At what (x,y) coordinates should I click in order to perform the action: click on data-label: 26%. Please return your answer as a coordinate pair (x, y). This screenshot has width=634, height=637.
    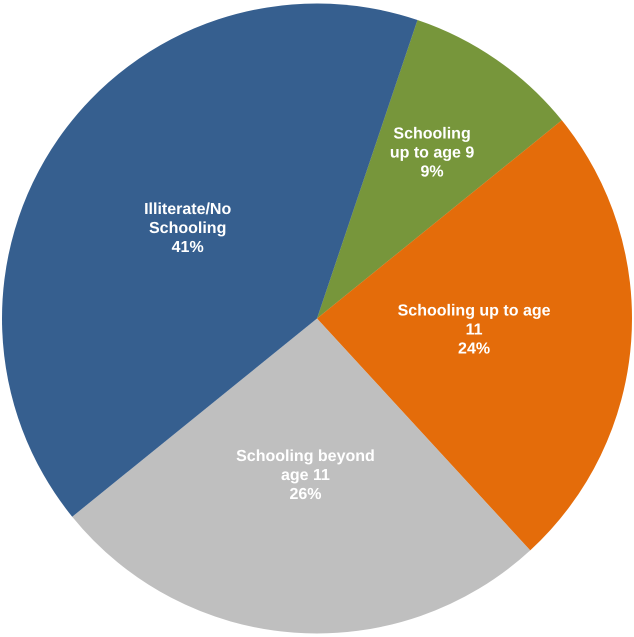
    Looking at the image, I should click on (305, 494).